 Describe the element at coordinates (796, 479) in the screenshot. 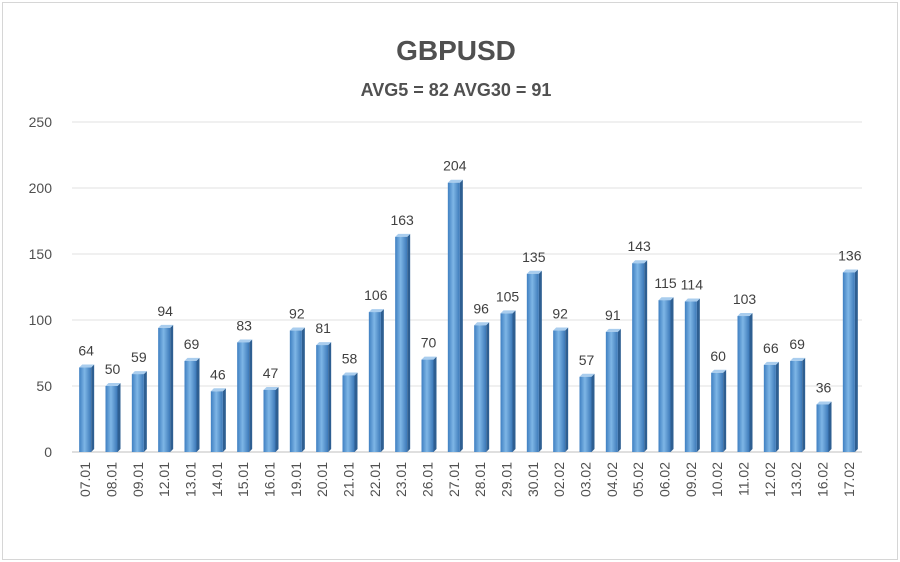

I see `x-tick-label: 13.02` at that location.